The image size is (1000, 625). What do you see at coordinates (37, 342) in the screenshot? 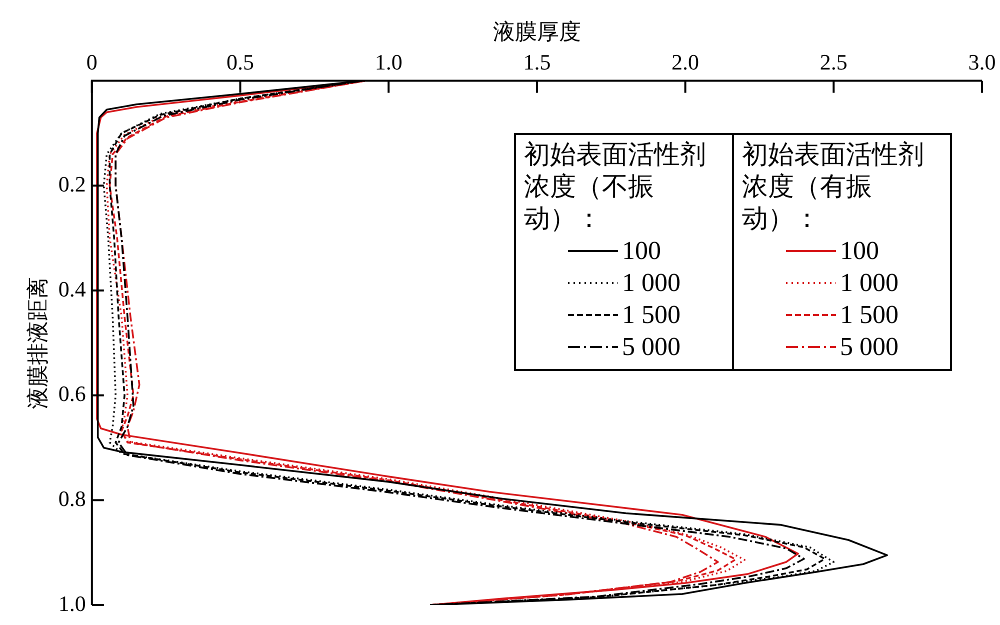
I see `y-axis-title: 液膜排液距离` at bounding box center [37, 342].